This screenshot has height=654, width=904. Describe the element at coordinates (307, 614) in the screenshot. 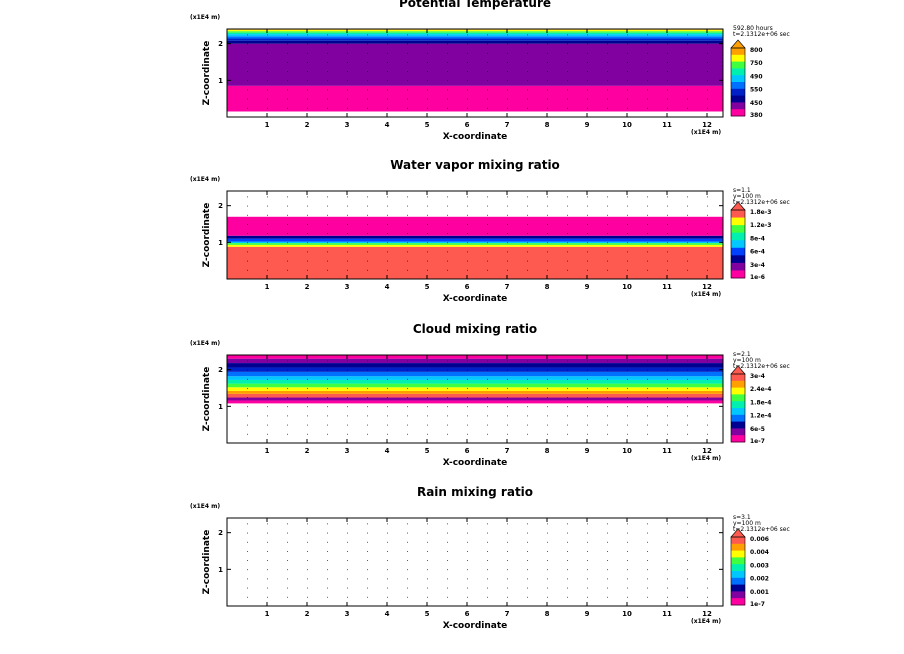

I see `x-tick-label: 2` at that location.